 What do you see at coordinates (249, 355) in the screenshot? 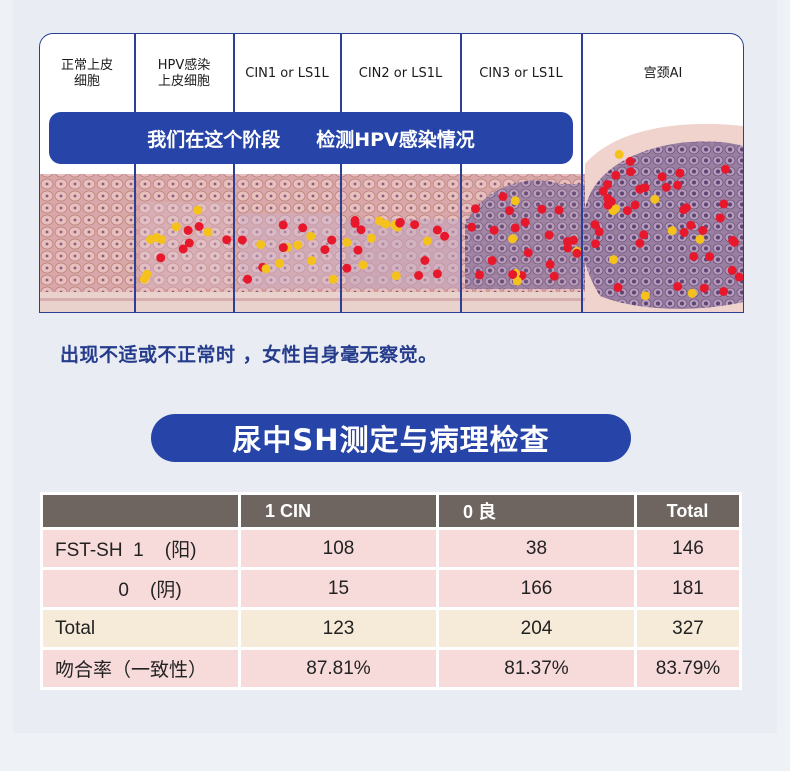
I see `symptom-note: 出现不适或不正常时 ，女性自身毫无察觉。` at bounding box center [249, 355].